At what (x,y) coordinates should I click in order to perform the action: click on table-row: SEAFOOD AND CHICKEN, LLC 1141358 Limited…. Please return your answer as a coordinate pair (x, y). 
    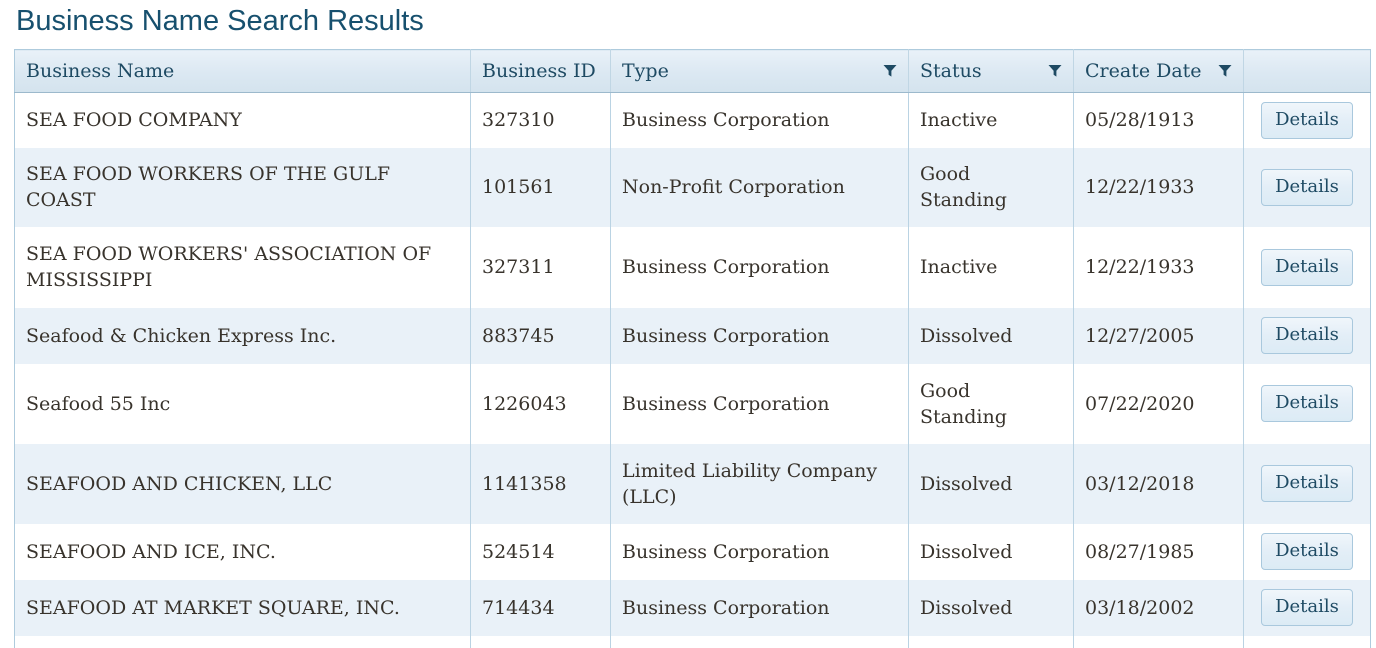
    Looking at the image, I should click on (692, 483).